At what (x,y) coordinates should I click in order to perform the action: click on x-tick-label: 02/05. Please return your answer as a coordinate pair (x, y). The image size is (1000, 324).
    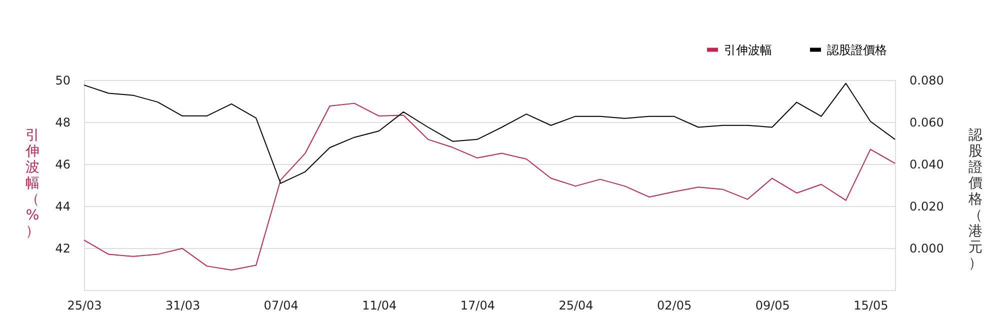
    Looking at the image, I should click on (674, 305).